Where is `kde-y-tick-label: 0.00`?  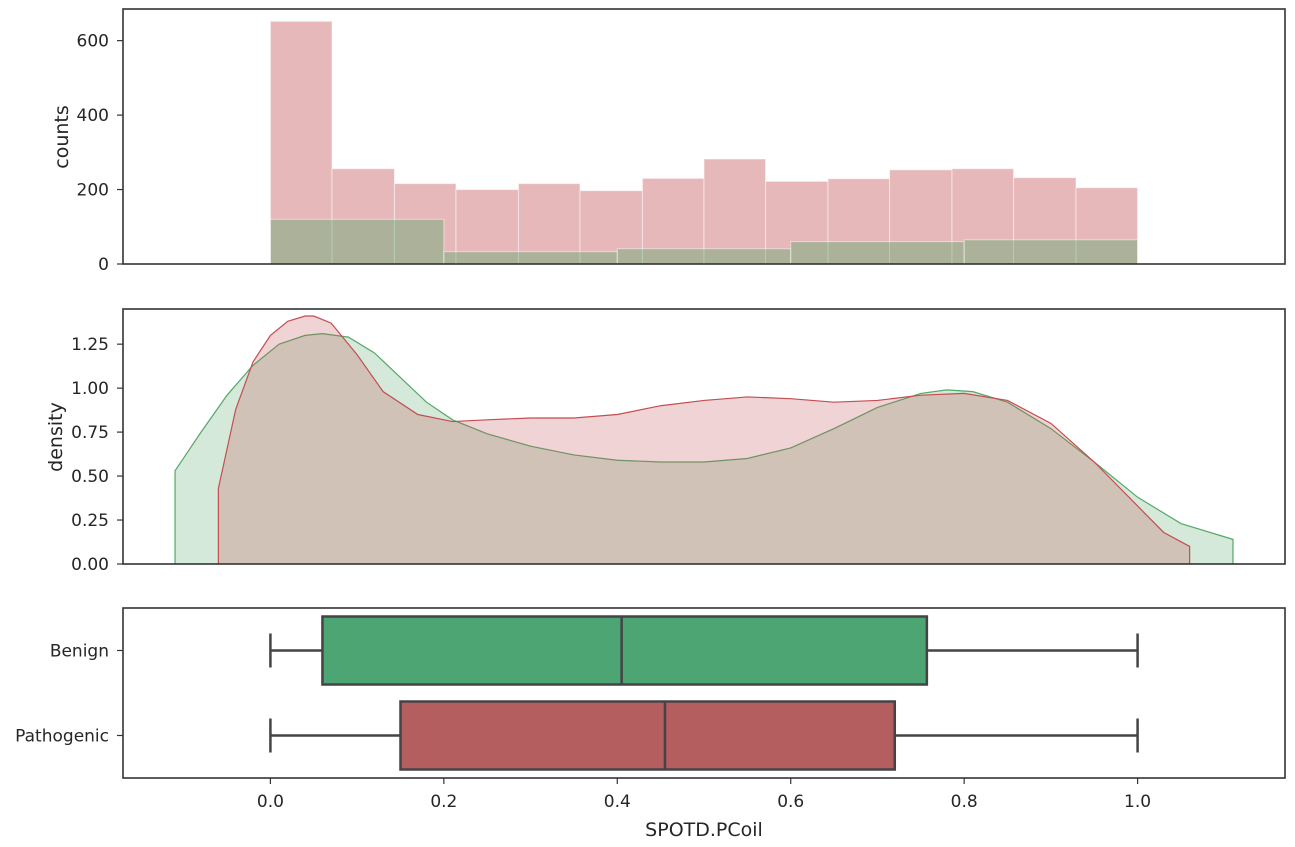
kde-y-tick-label: 0.00 is located at coordinates (90, 565).